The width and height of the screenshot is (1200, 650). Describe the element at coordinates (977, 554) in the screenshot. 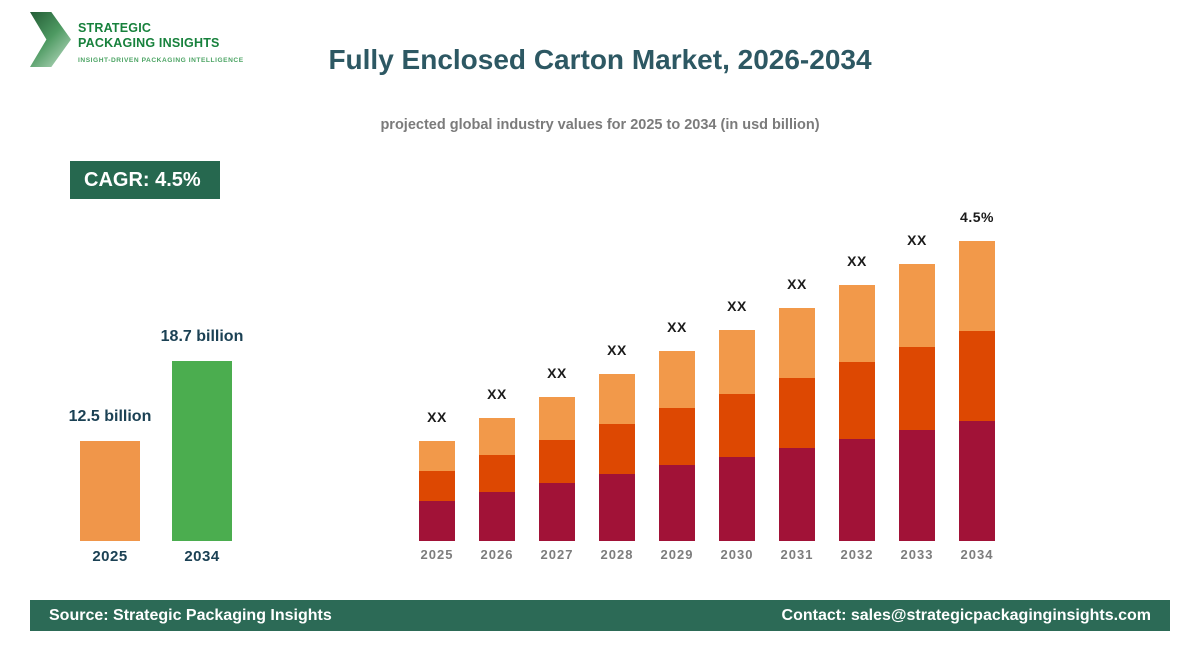

I see `stacked-bar-year: 2034` at that location.